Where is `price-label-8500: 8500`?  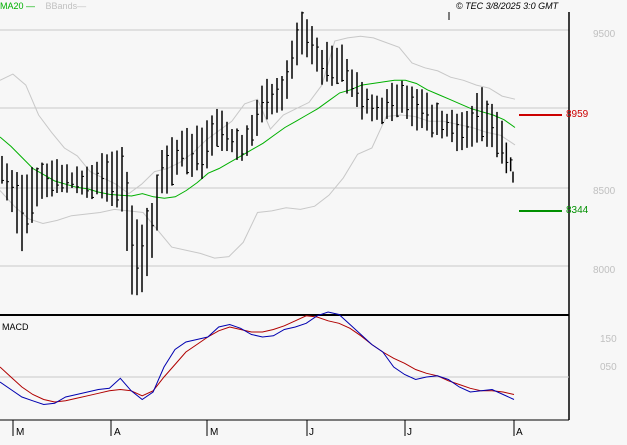
price-label-8500: 8500 is located at coordinates (604, 191).